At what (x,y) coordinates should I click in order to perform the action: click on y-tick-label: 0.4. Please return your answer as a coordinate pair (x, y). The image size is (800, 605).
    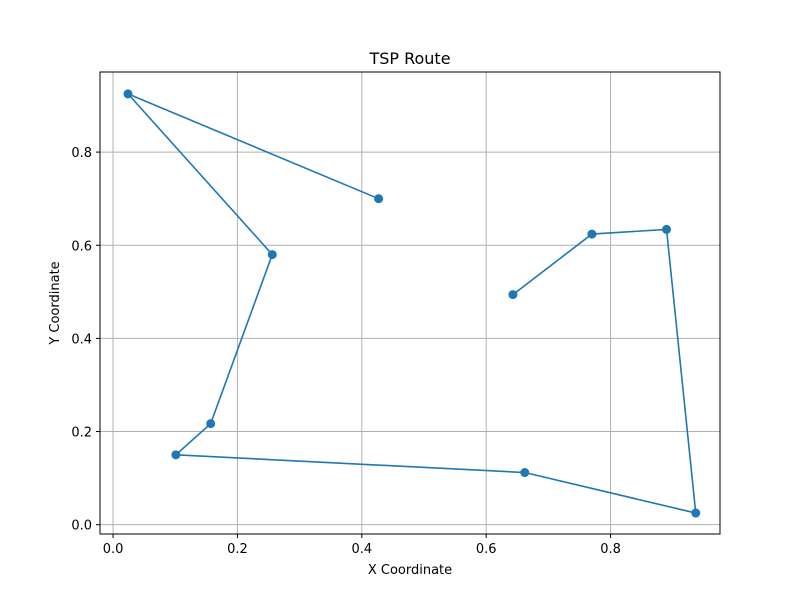
    Looking at the image, I should click on (81, 339).